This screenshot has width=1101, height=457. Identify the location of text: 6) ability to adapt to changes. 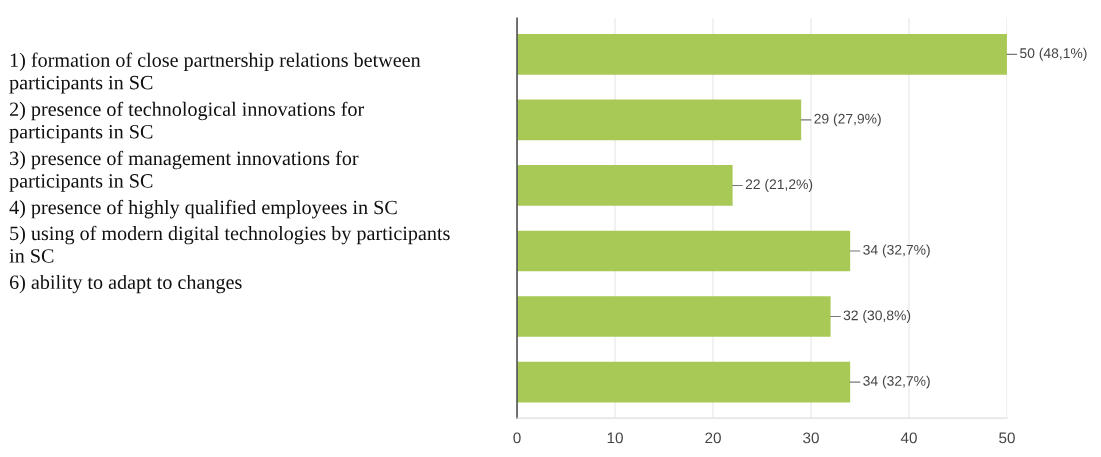
(125, 284).